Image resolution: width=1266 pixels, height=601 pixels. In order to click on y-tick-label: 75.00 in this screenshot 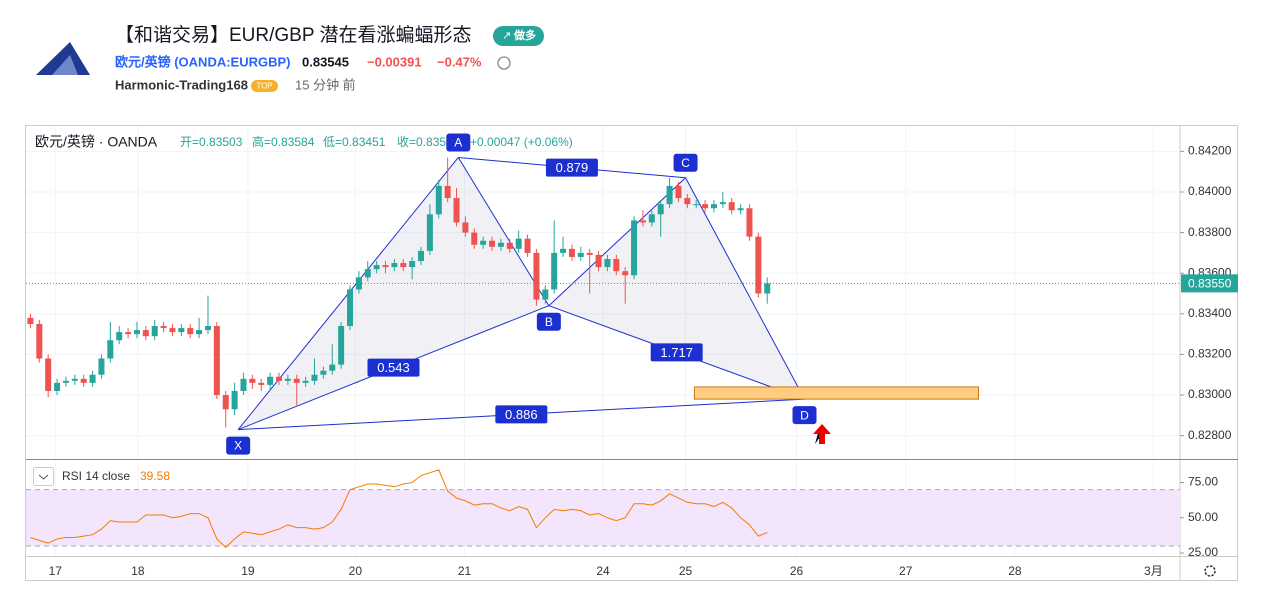, I will do `click(1203, 482)`.